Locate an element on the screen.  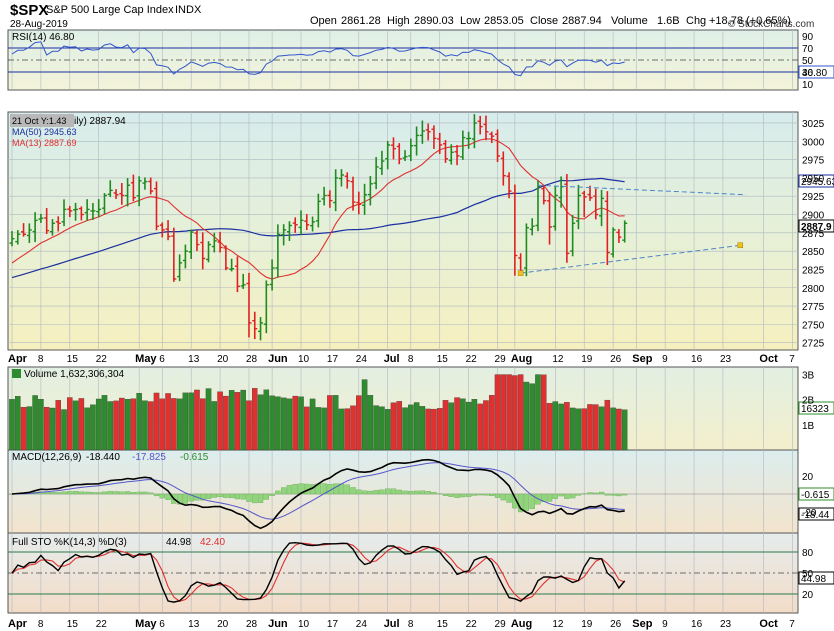
high-value: 2890.03 is located at coordinates (434, 21).